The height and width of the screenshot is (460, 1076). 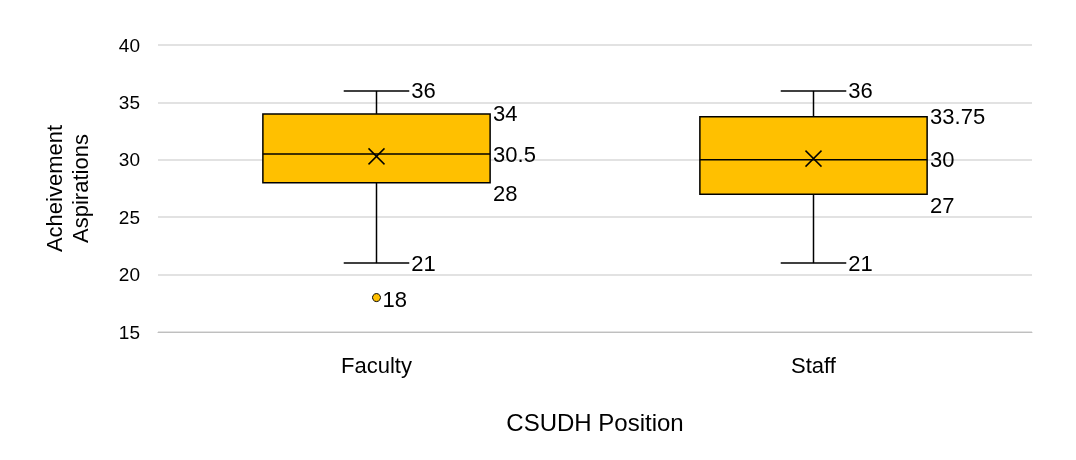 What do you see at coordinates (394, 300) in the screenshot?
I see `annotation: 18` at bounding box center [394, 300].